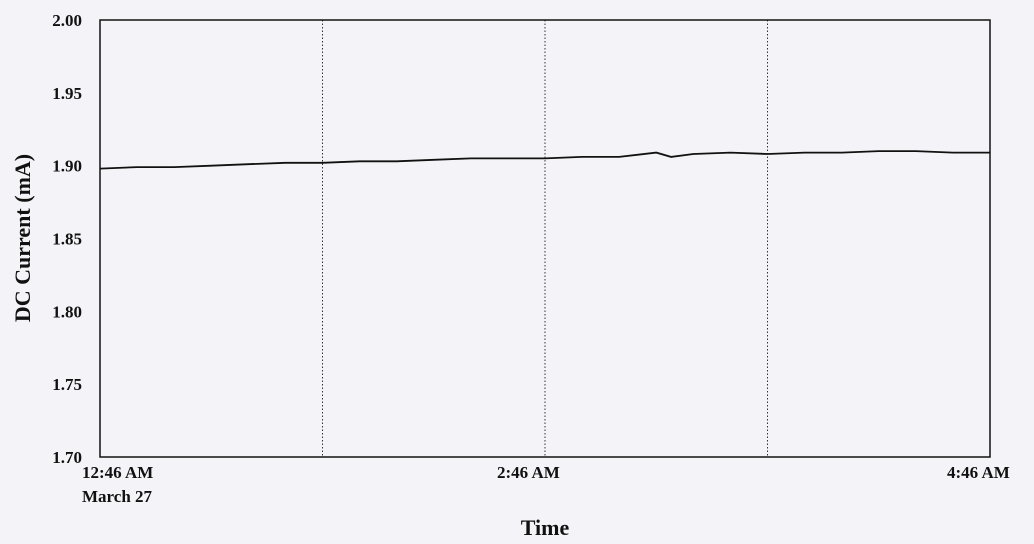 Image resolution: width=1034 pixels, height=544 pixels. Describe the element at coordinates (67, 166) in the screenshot. I see `y-tick-label: 1.90` at that location.